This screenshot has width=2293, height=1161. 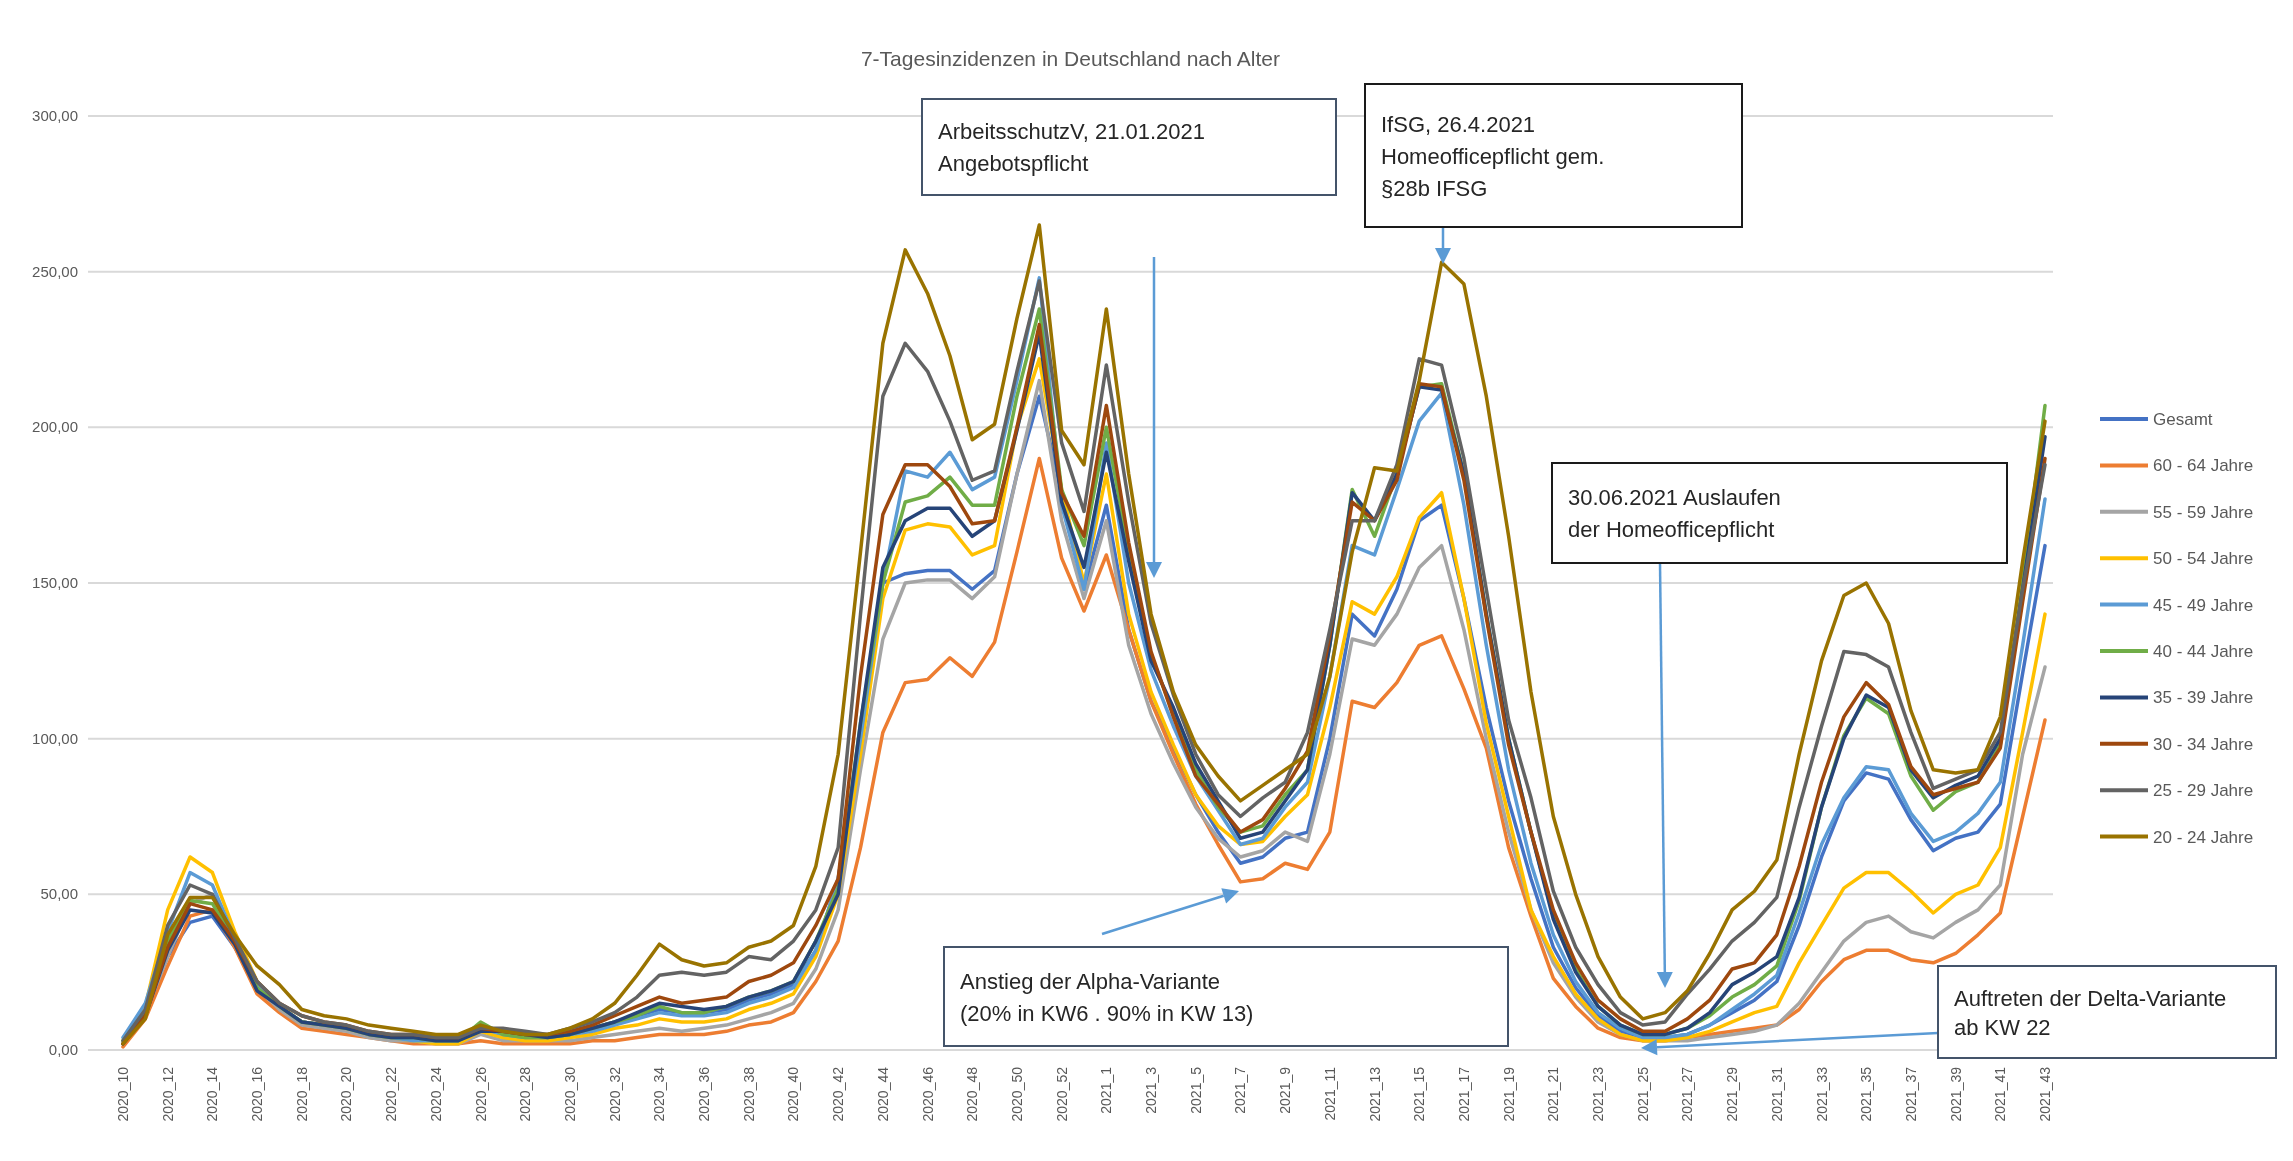 I want to click on legend-label: 60 - 64 Jahre, so click(x=2203, y=466).